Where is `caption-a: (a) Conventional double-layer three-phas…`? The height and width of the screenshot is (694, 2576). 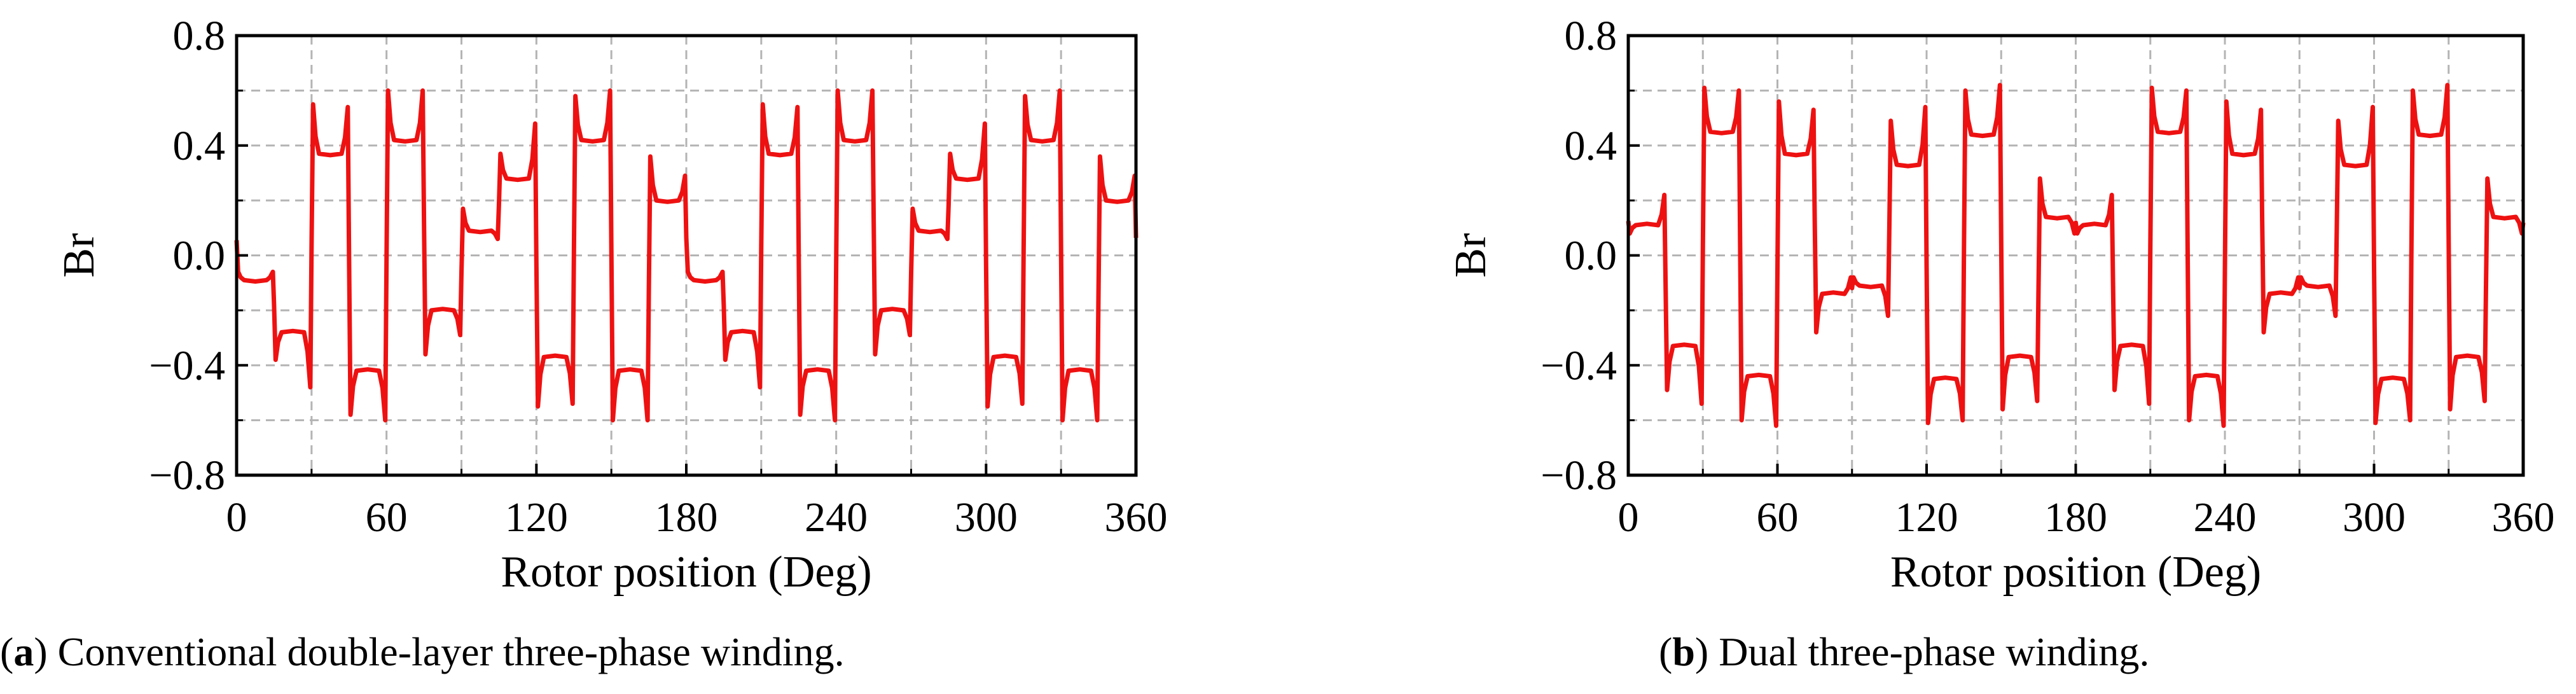 caption-a: (a) Conventional double-layer three-phas… is located at coordinates (422, 651).